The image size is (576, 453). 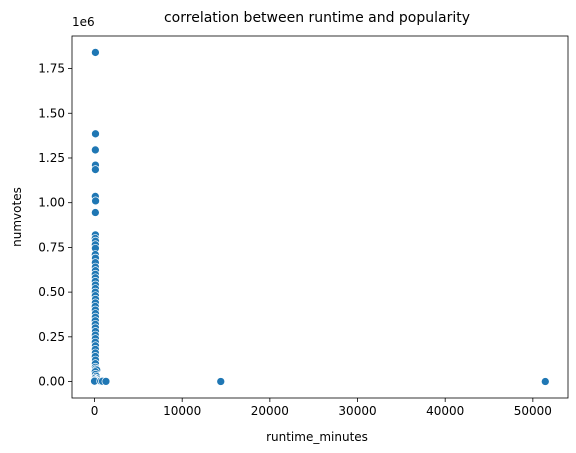 I want to click on y-tick-label: 0.25, so click(x=51, y=337).